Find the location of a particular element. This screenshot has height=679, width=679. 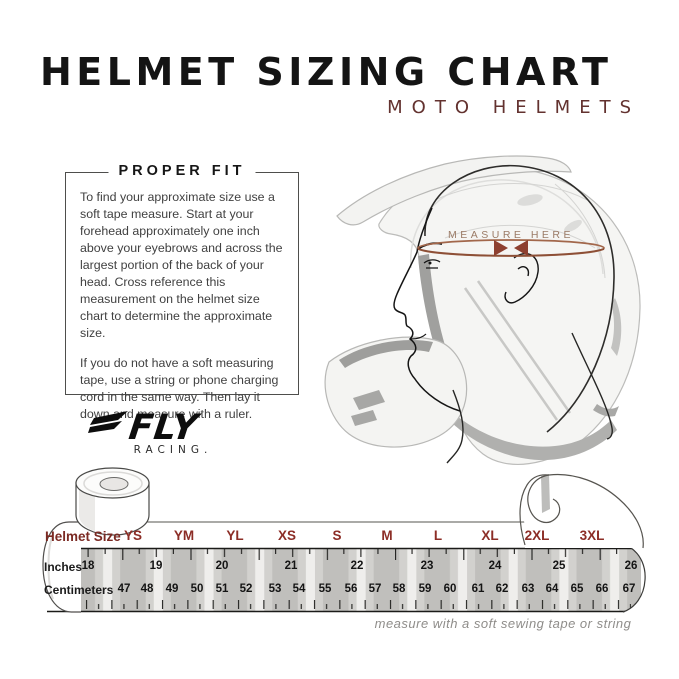

cm-value: 58 is located at coordinates (399, 589).